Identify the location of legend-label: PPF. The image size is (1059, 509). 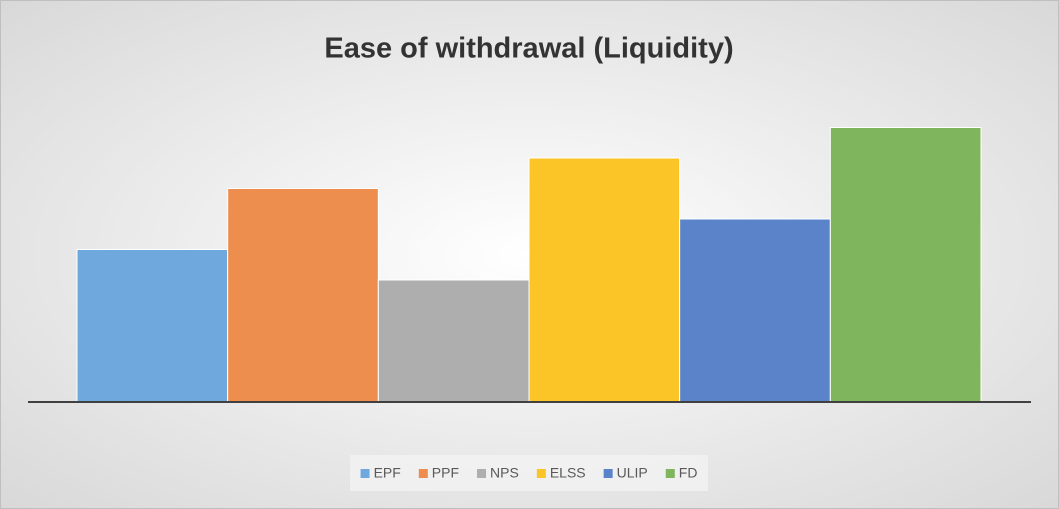
(445, 473).